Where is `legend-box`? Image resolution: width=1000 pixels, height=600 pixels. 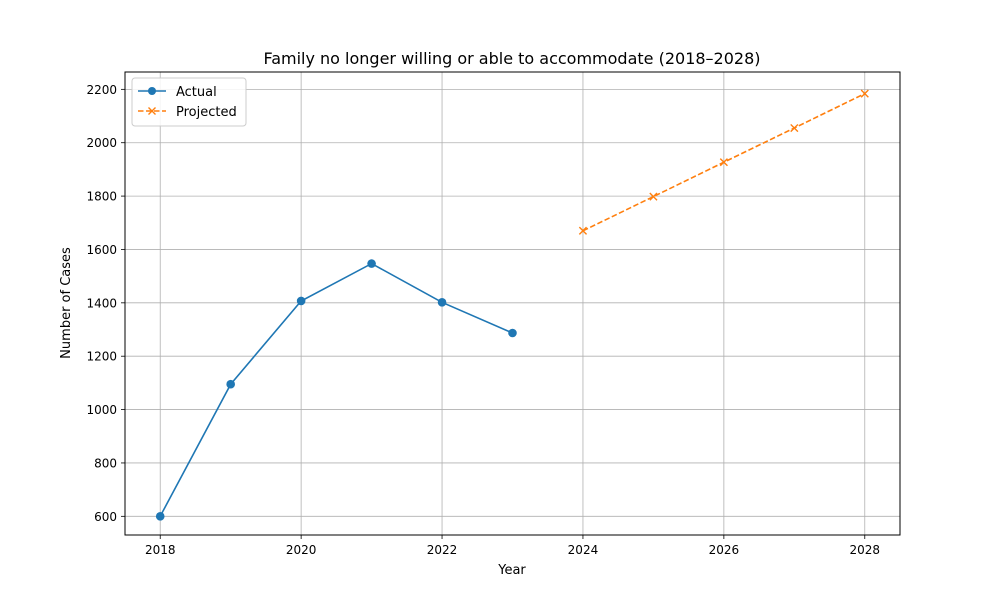
legend-box is located at coordinates (189, 102).